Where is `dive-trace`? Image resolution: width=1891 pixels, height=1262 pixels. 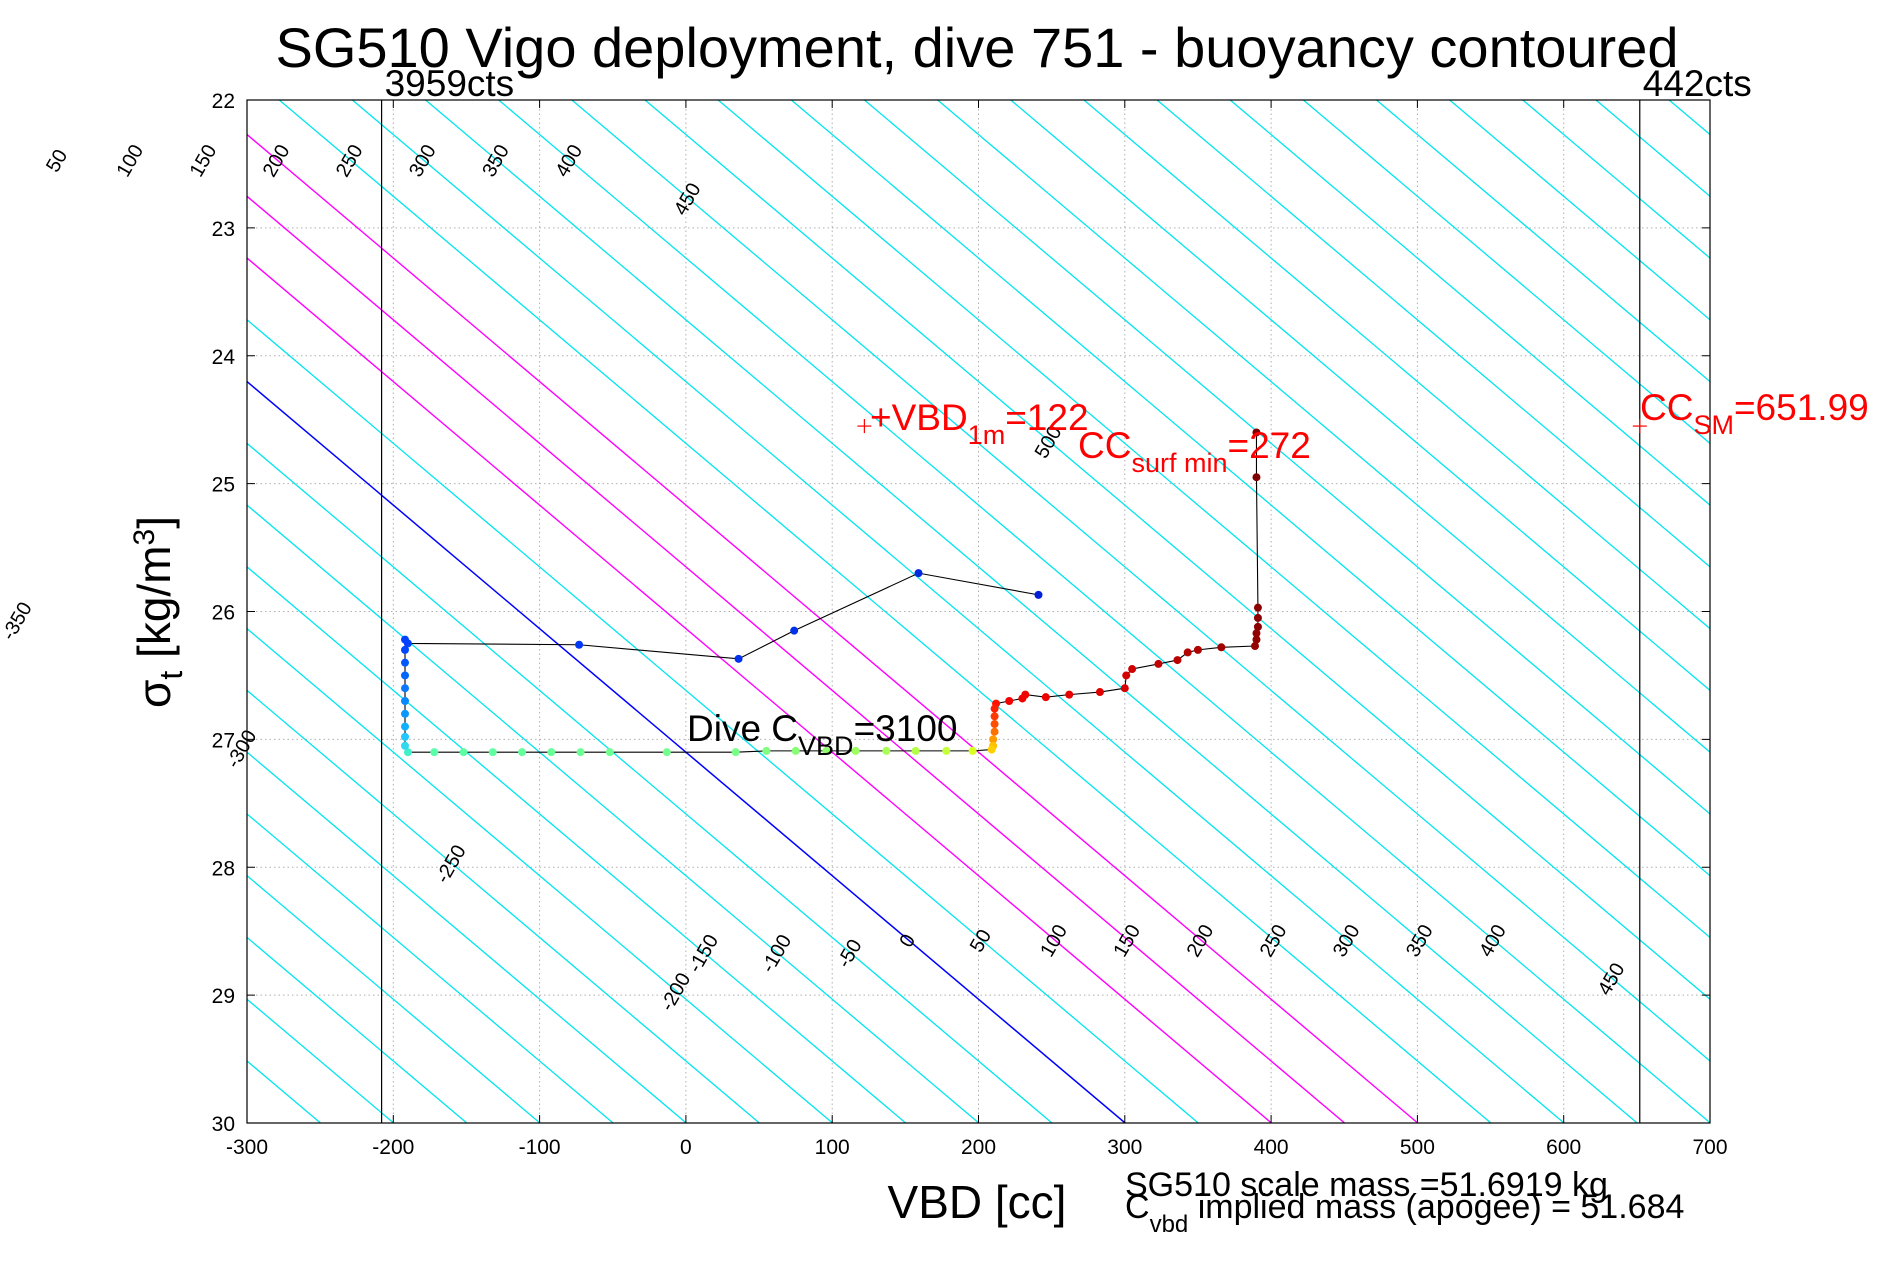 dive-trace is located at coordinates (831, 592).